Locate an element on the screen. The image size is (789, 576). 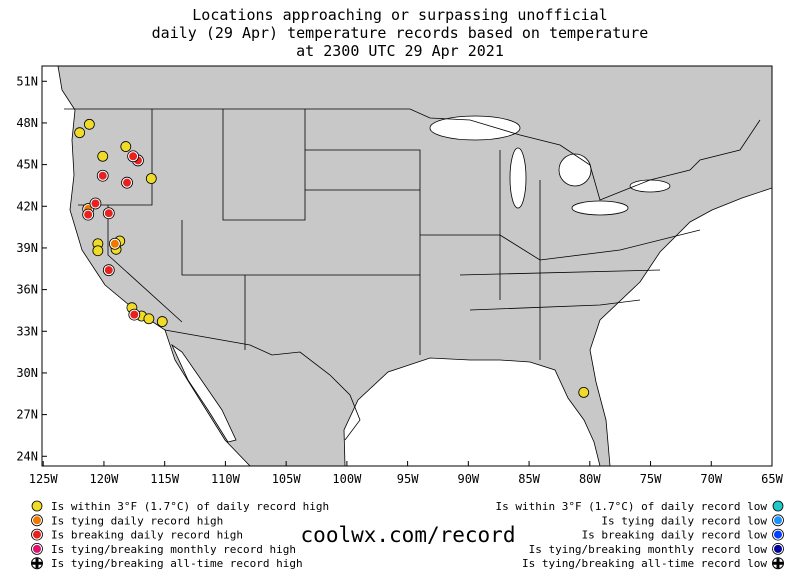
x-tick-label: 75W is located at coordinates (651, 479).